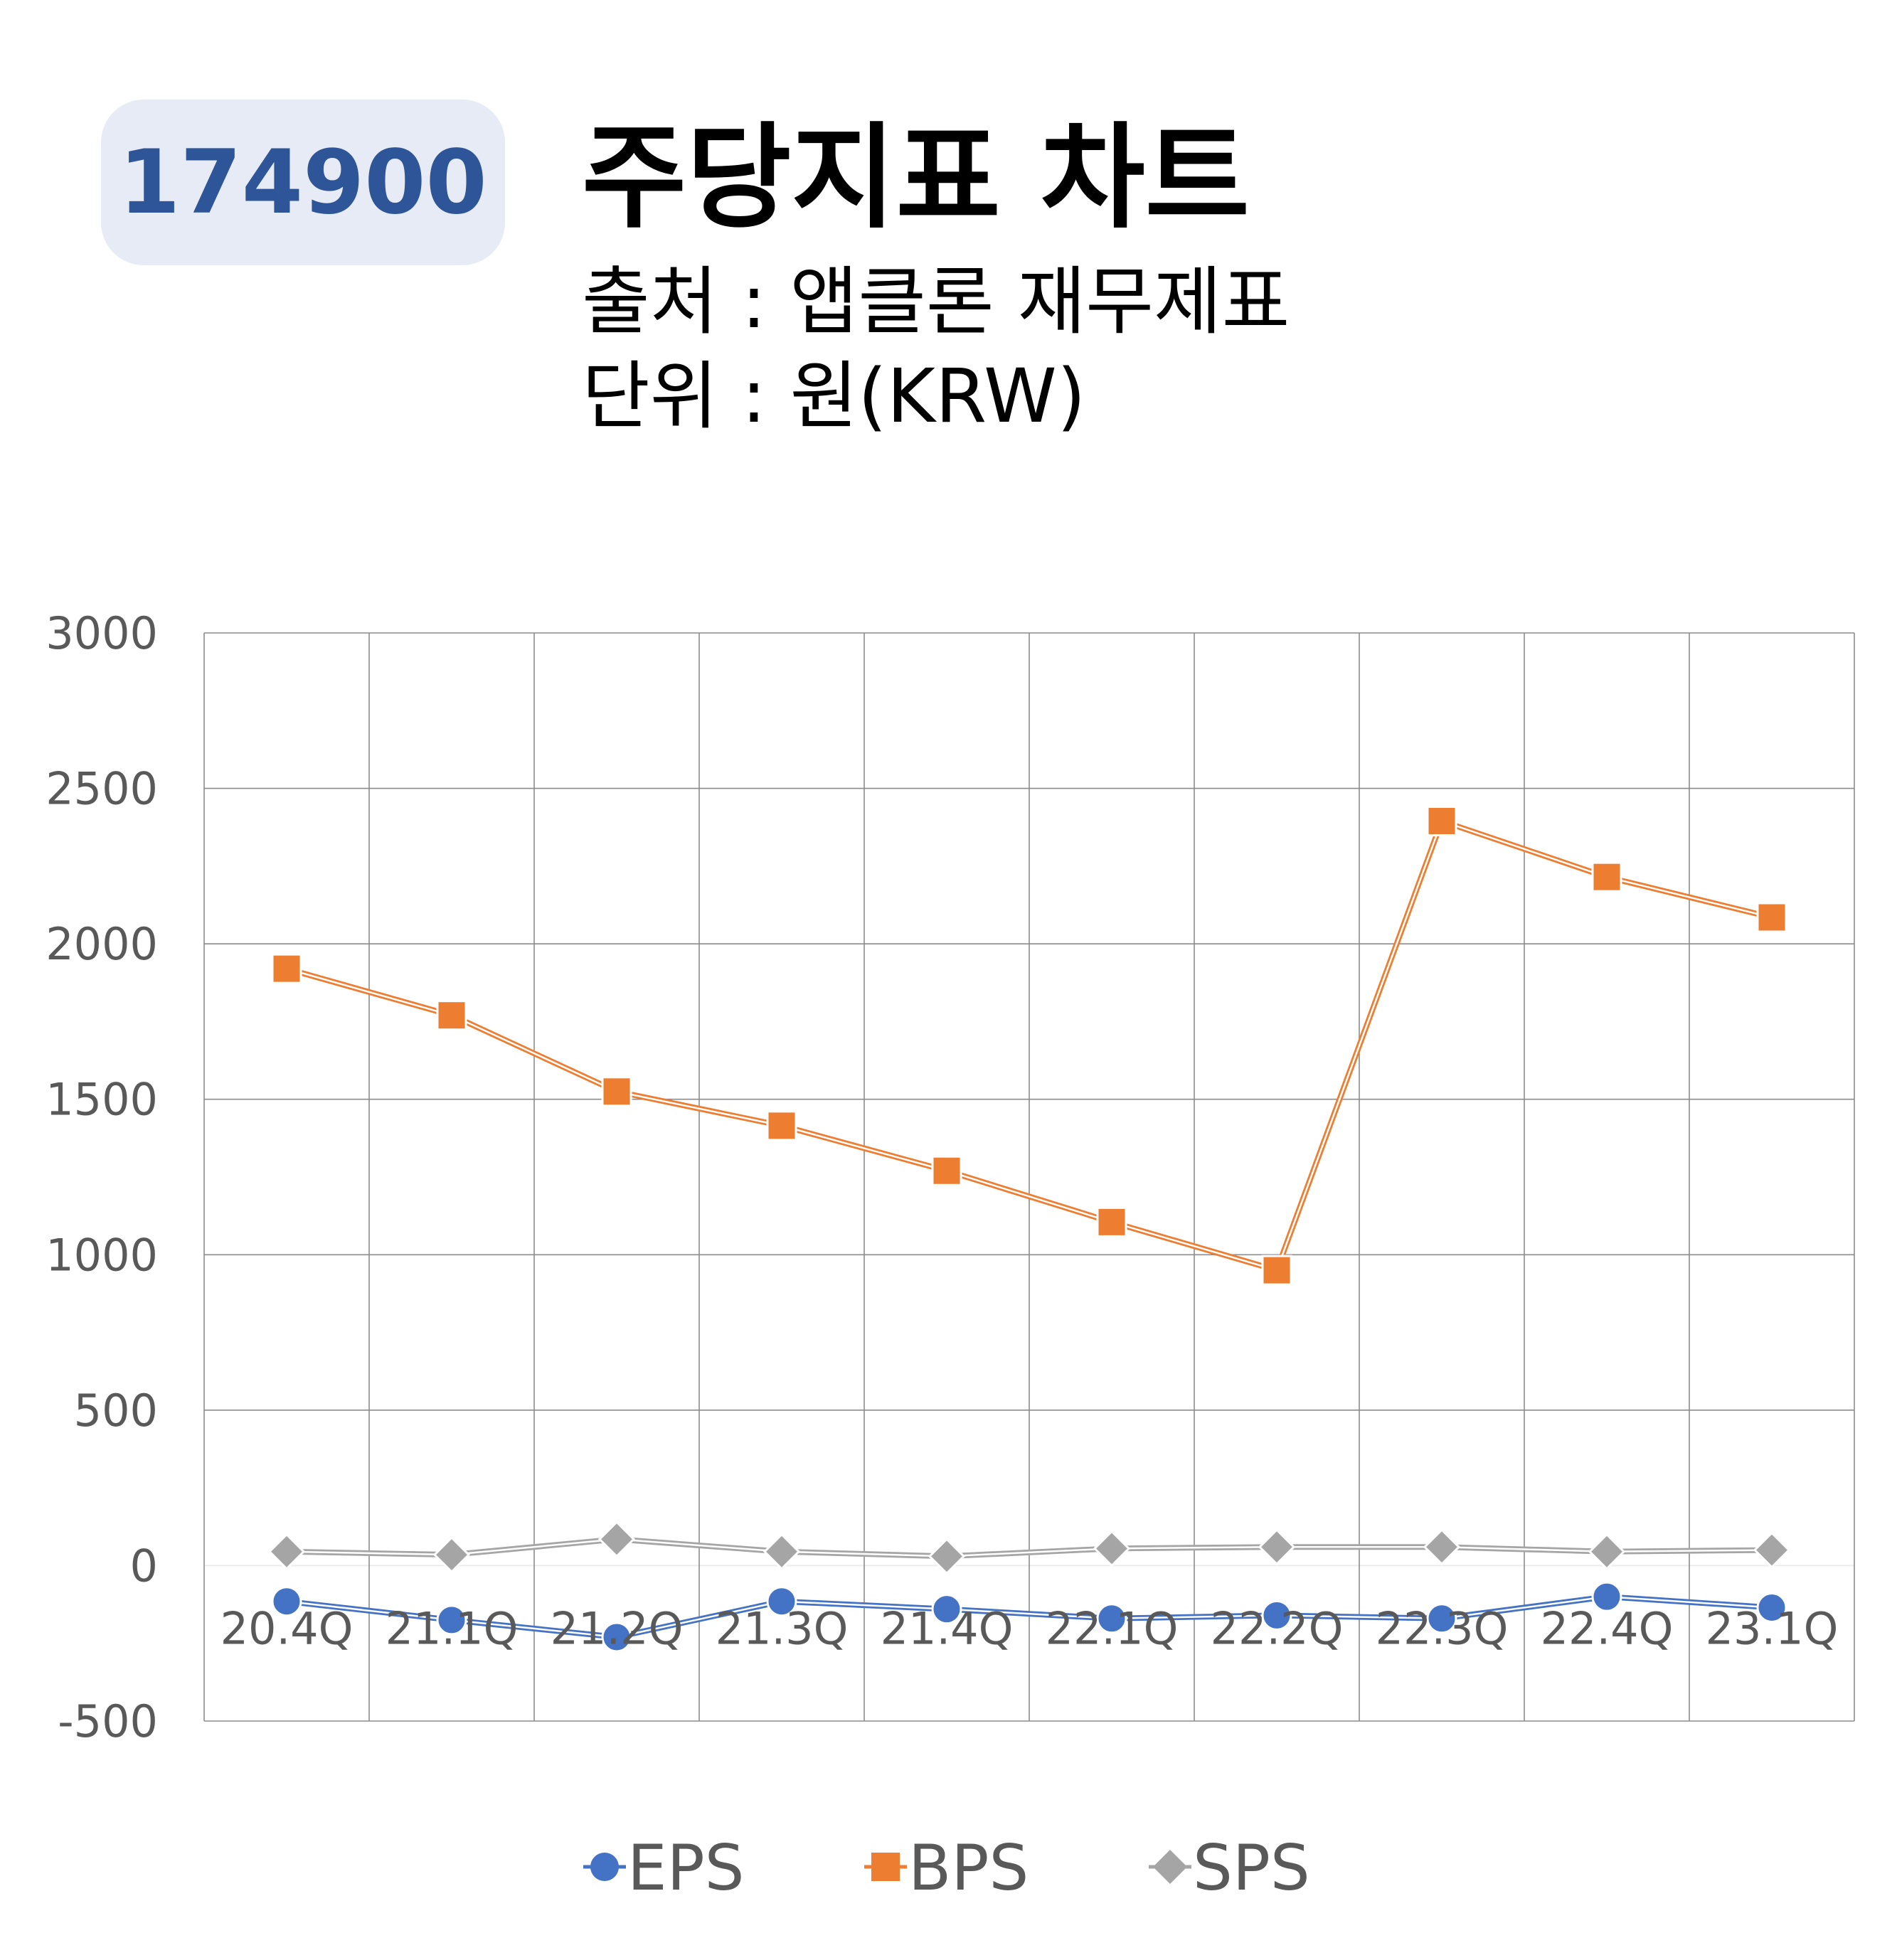 The image size is (1897, 1960). I want to click on x-tick-label: 23.1Q, so click(1773, 1628).